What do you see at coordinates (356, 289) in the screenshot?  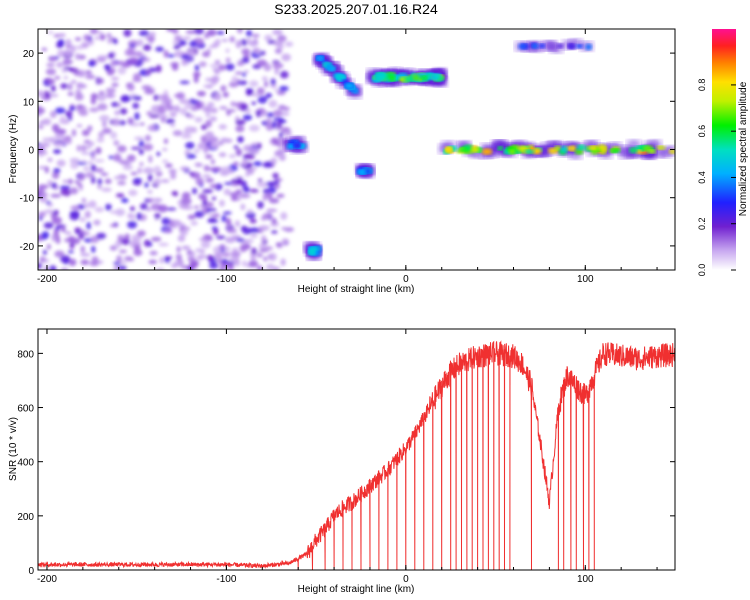 I see `spectrogram-x-label: Height of straight line (km)` at bounding box center [356, 289].